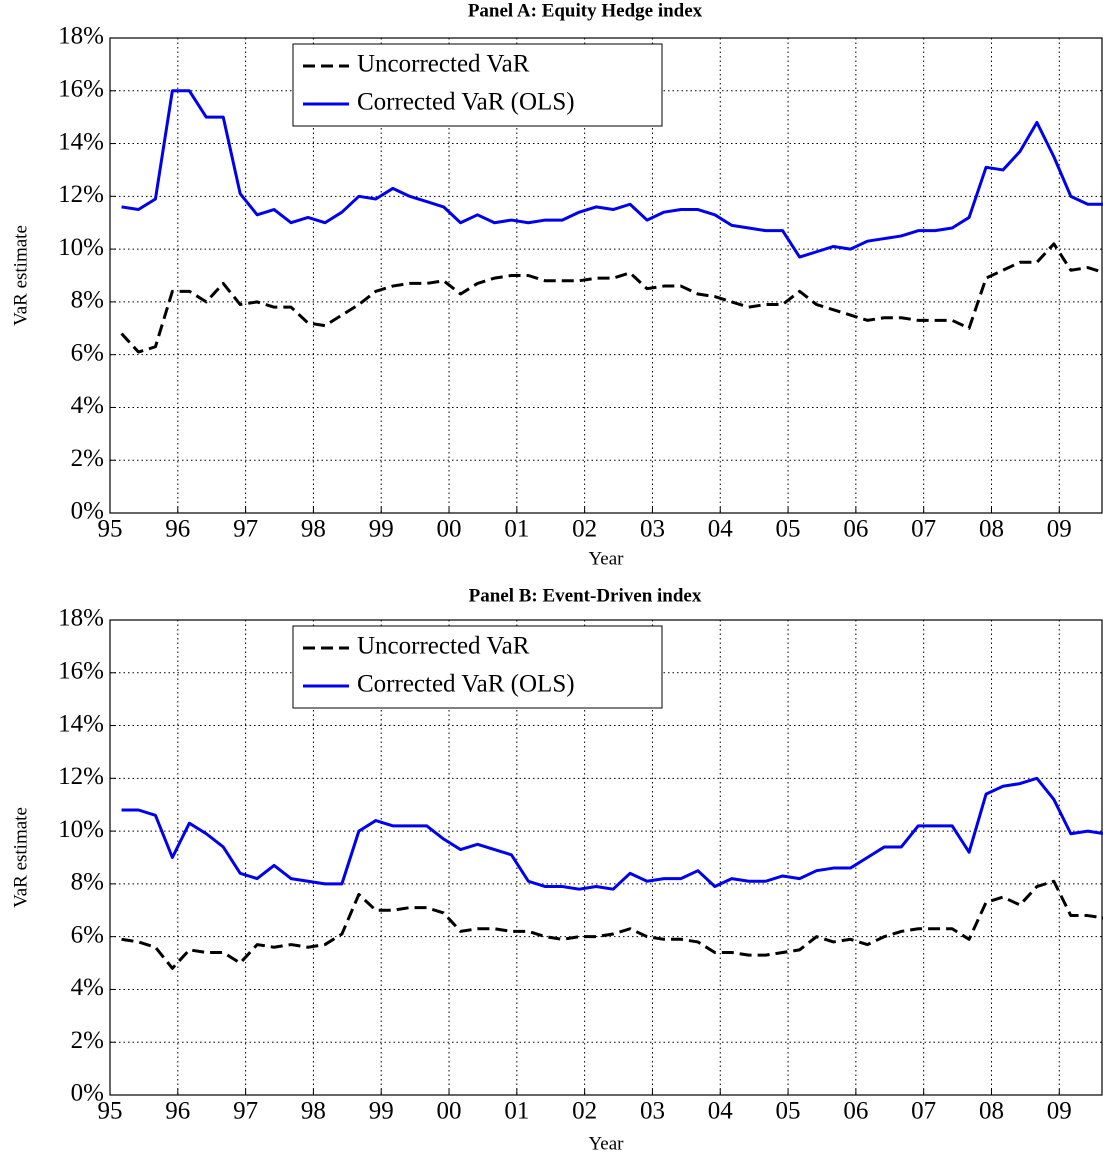  I want to click on chart-title: Panel A: Equity Hedge index, so click(585, 10).